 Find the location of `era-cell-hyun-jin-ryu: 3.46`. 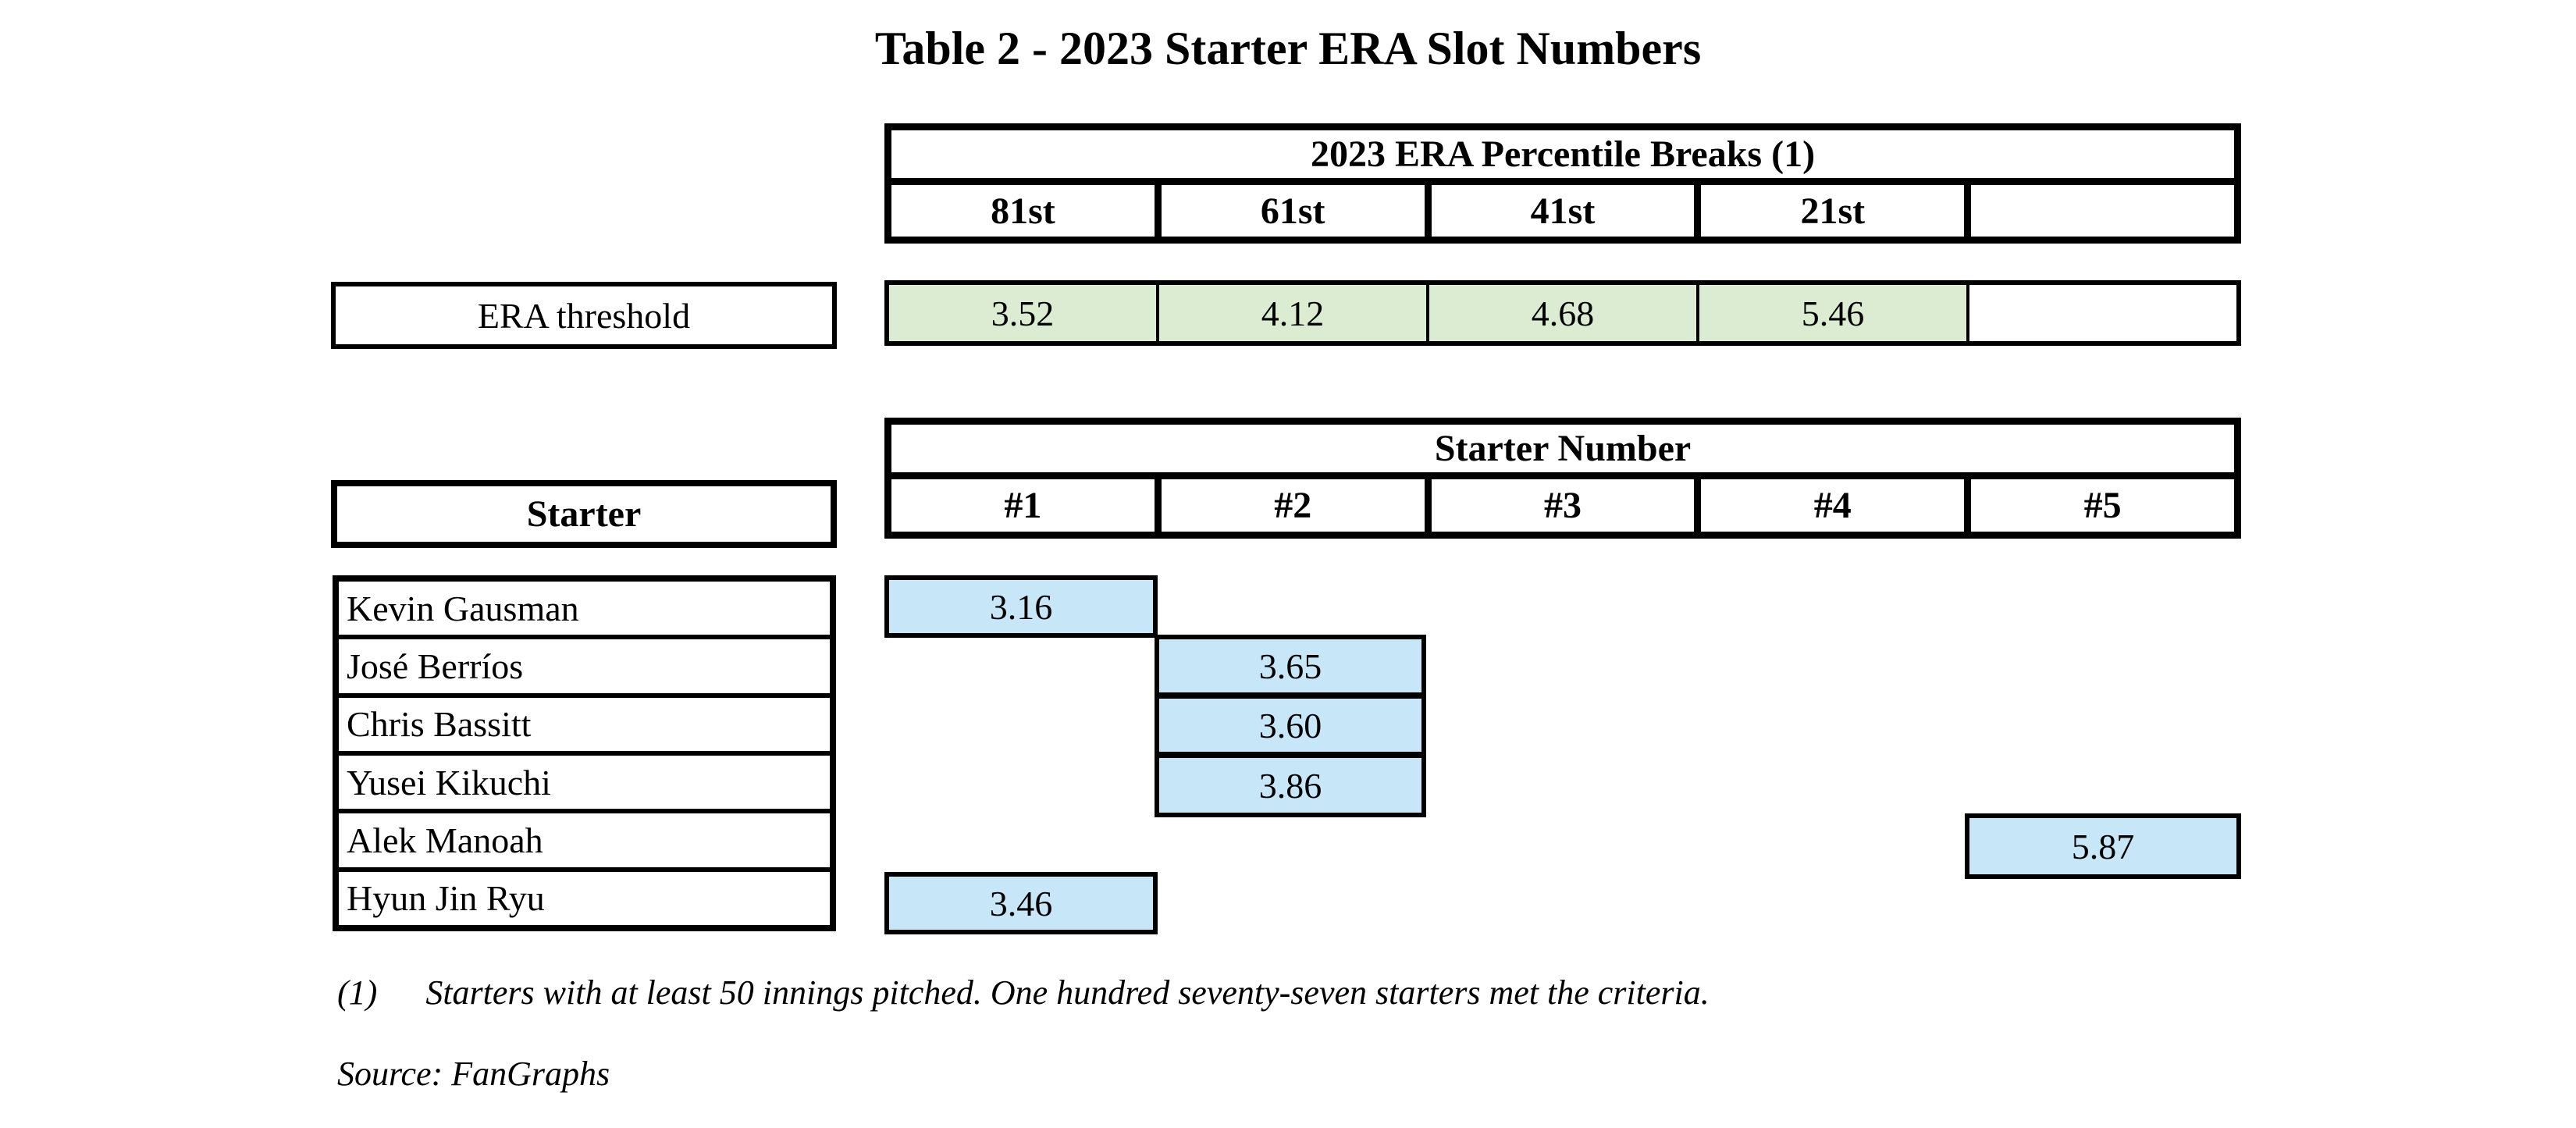

era-cell-hyun-jin-ryu: 3.46 is located at coordinates (1021, 903).